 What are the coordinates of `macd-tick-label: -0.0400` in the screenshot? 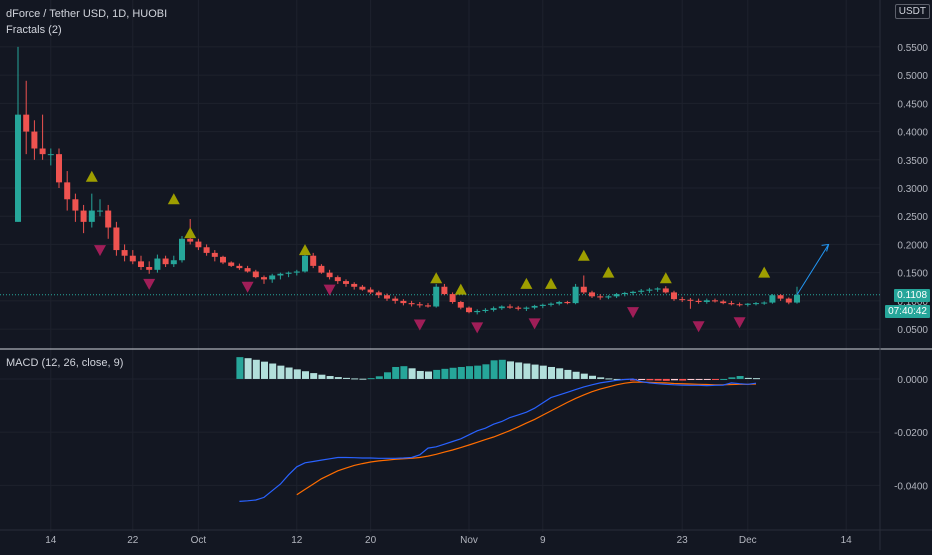 It's located at (911, 486).